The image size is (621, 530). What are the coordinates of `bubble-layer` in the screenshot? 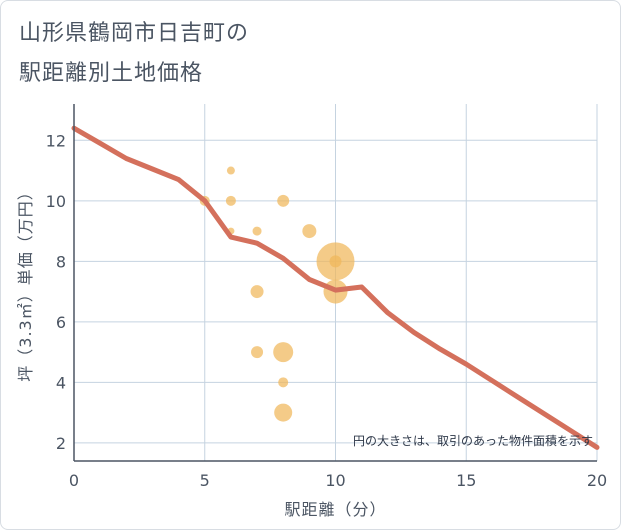 It's located at (277, 294).